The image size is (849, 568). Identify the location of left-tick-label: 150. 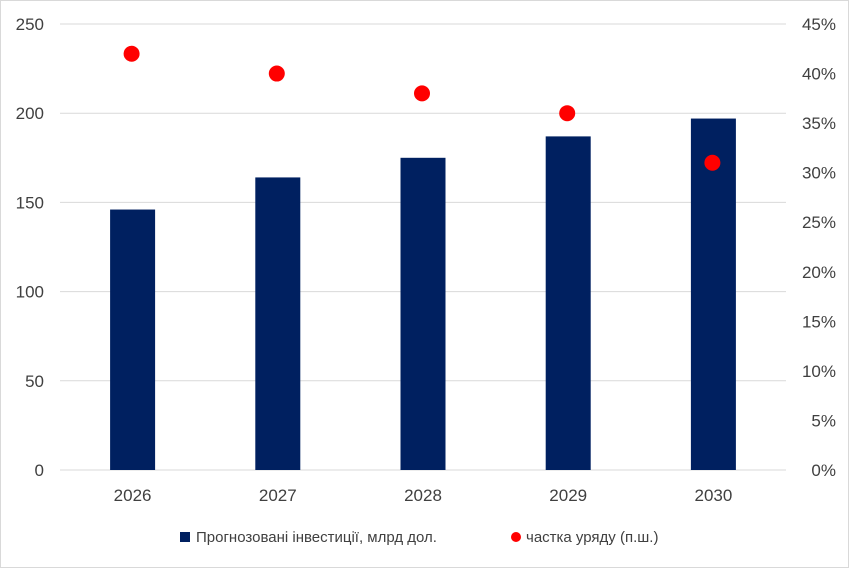
(30, 202).